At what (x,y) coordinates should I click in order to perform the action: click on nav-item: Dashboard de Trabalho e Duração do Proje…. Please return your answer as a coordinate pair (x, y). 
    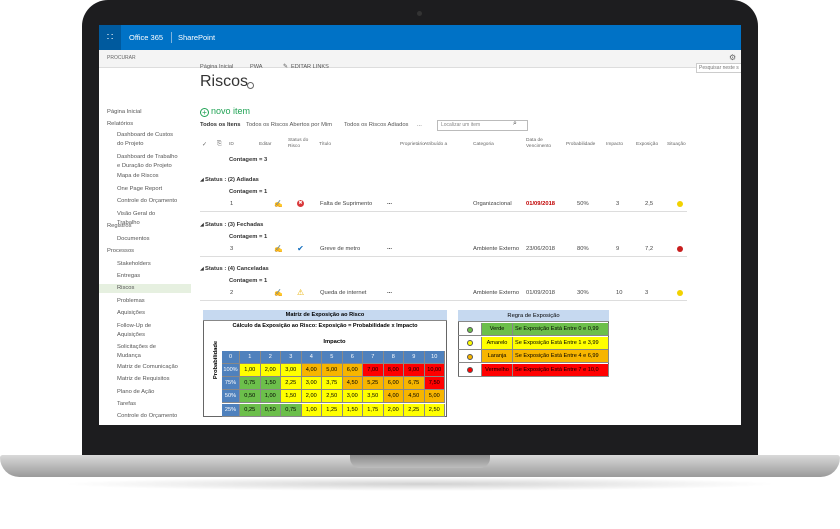
    Looking at the image, I should click on (147, 161).